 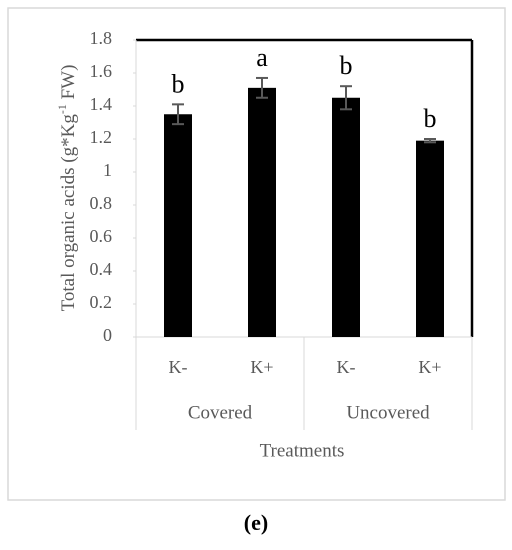 I want to click on group-label: Covered, so click(x=220, y=412).